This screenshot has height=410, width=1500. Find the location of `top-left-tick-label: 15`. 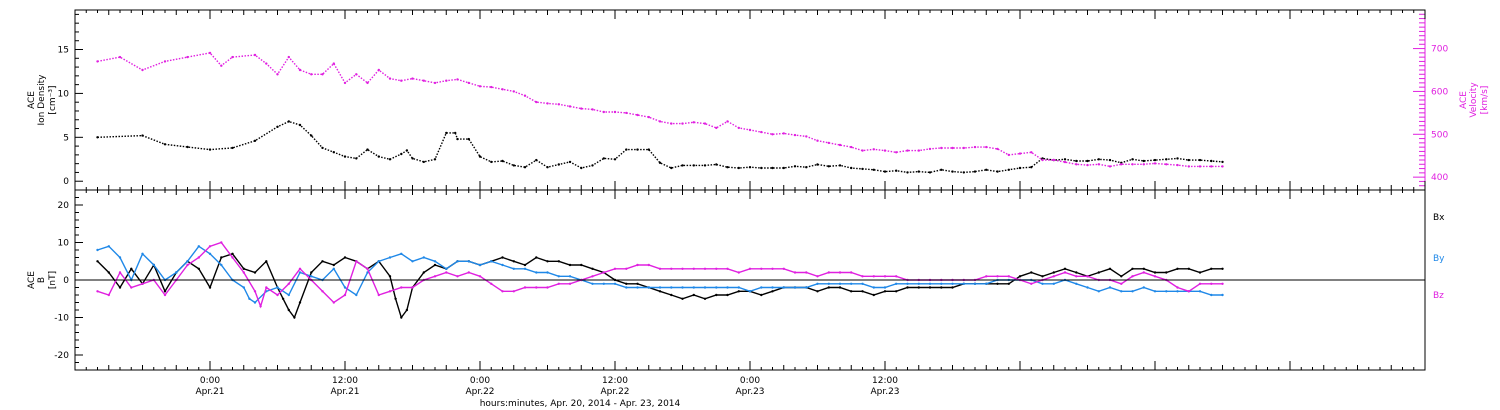

top-left-tick-label: 15 is located at coordinates (63, 51).